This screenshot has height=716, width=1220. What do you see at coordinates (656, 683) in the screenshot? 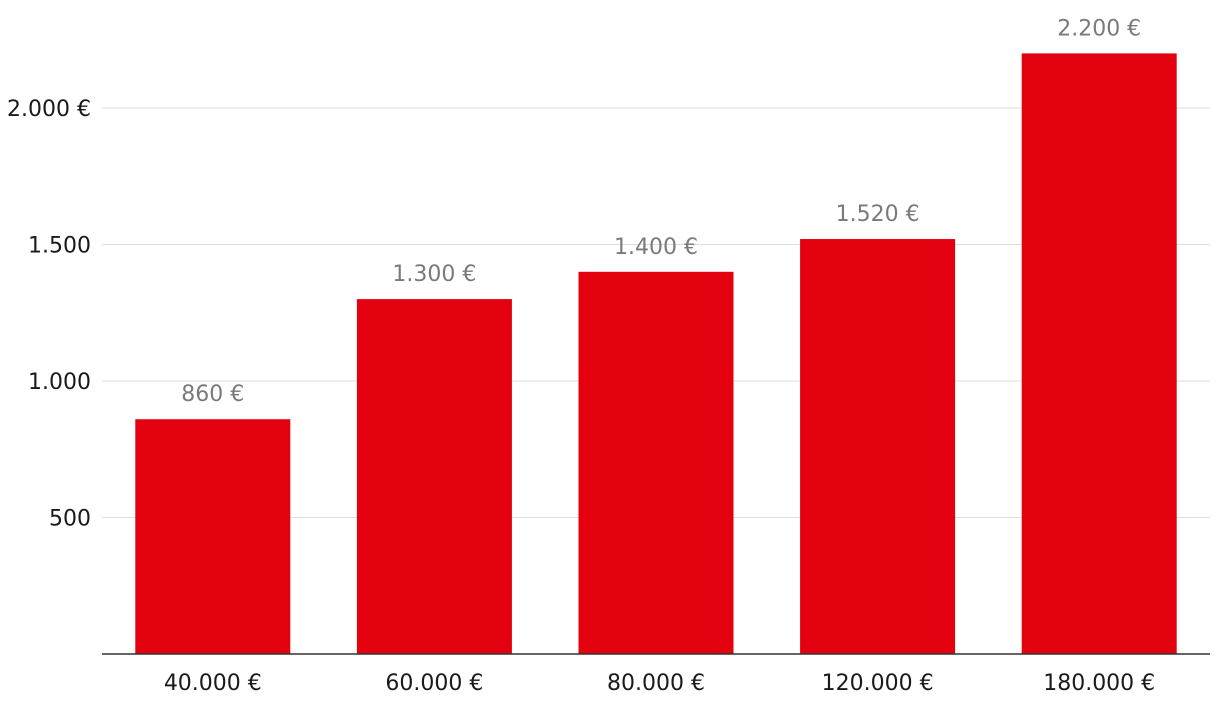
I see `x-tick-label: 80.000 €` at bounding box center [656, 683].